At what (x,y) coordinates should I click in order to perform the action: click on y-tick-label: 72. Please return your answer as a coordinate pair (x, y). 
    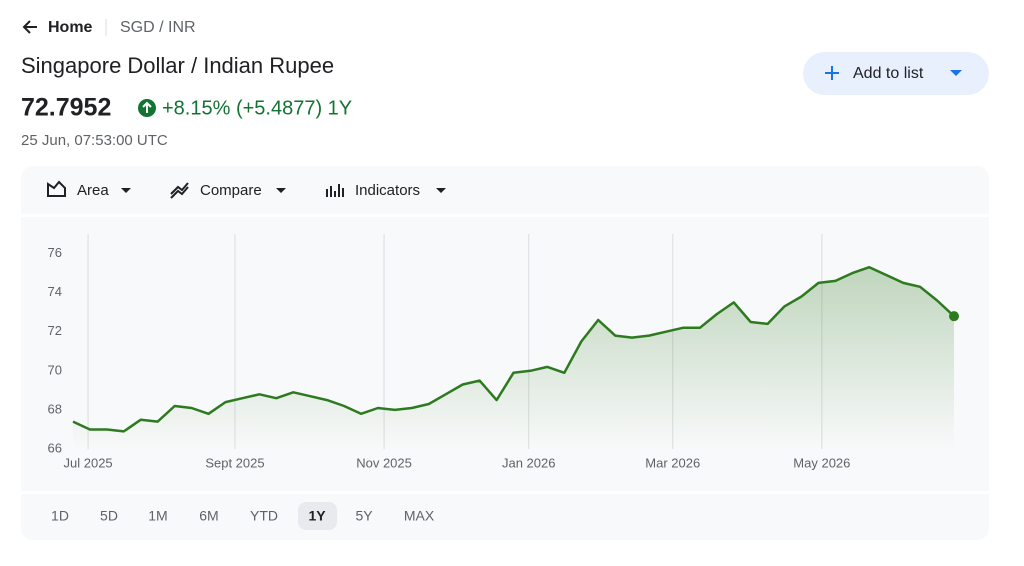
    Looking at the image, I should click on (55, 330).